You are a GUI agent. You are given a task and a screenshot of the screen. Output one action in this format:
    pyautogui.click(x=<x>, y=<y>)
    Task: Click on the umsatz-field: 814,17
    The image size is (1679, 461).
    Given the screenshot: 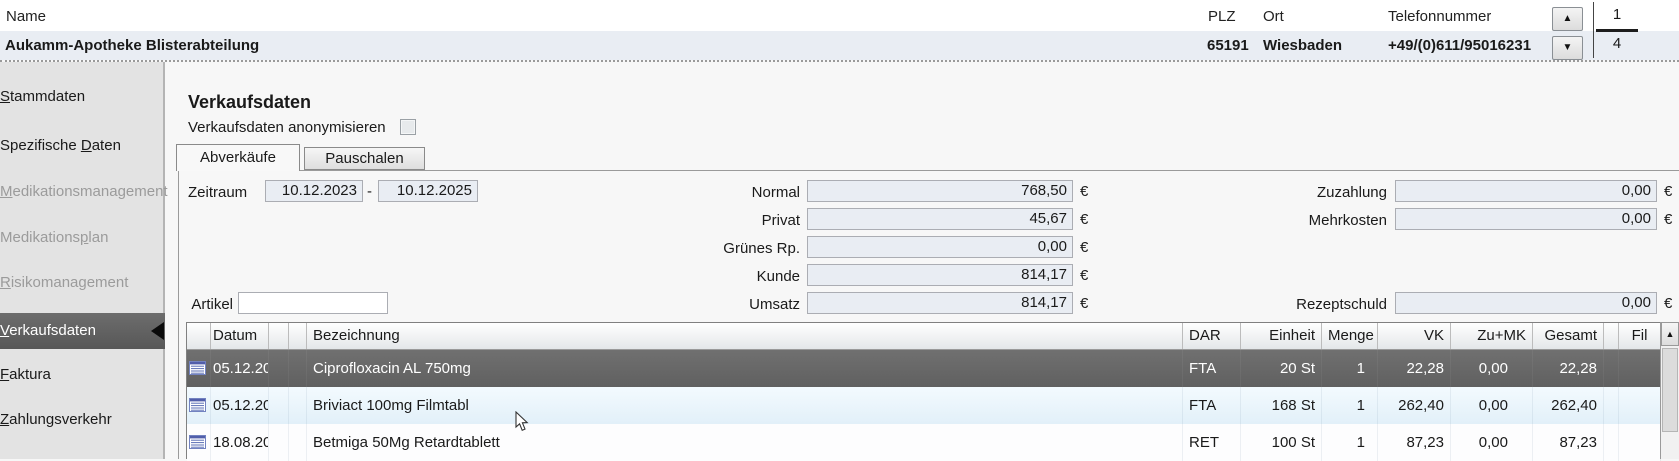 What is the action you would take?
    pyautogui.click(x=940, y=303)
    